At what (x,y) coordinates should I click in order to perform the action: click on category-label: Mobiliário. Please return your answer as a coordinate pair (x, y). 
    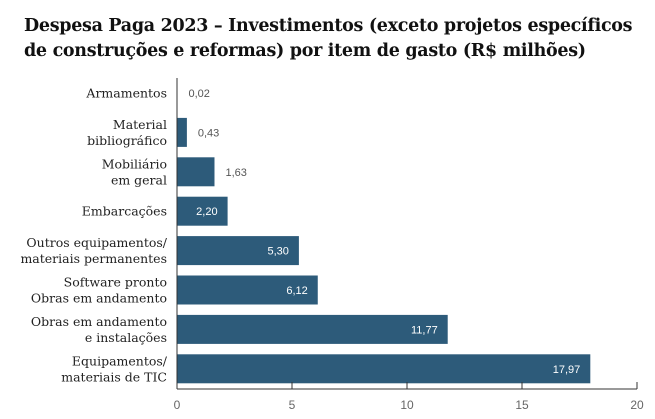
    Looking at the image, I should click on (134, 163).